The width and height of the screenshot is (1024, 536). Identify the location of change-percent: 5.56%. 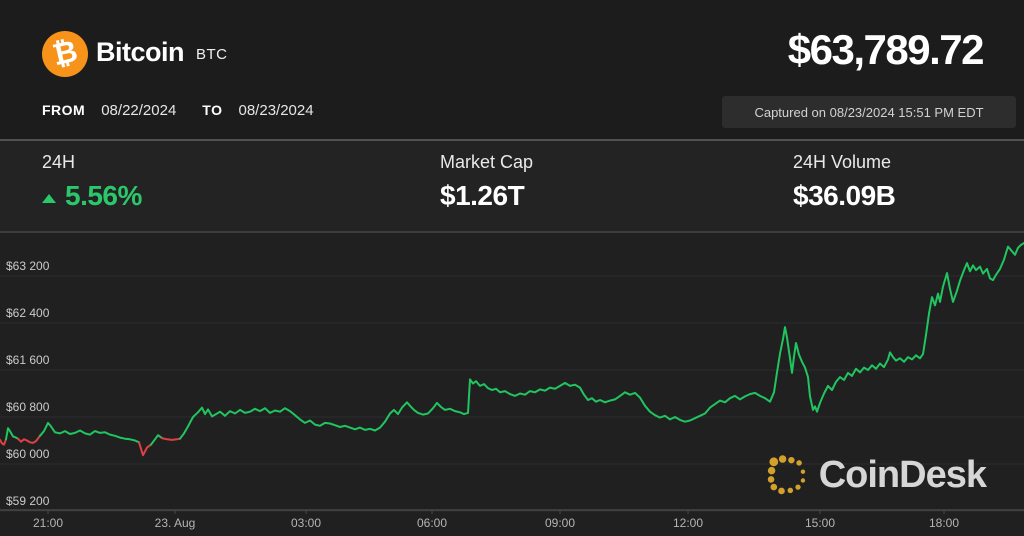
(103, 195).